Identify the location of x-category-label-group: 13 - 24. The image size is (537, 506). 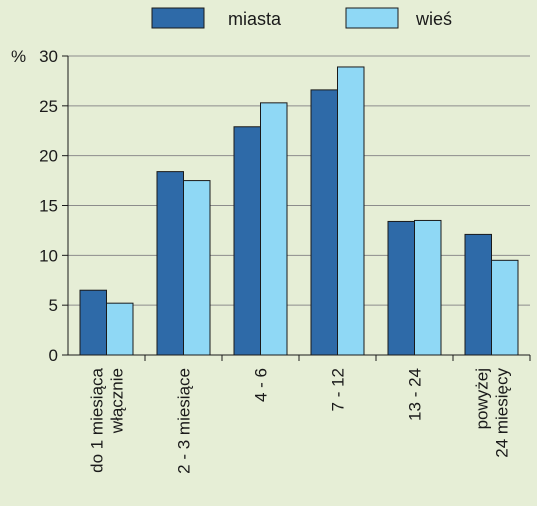
(415, 394).